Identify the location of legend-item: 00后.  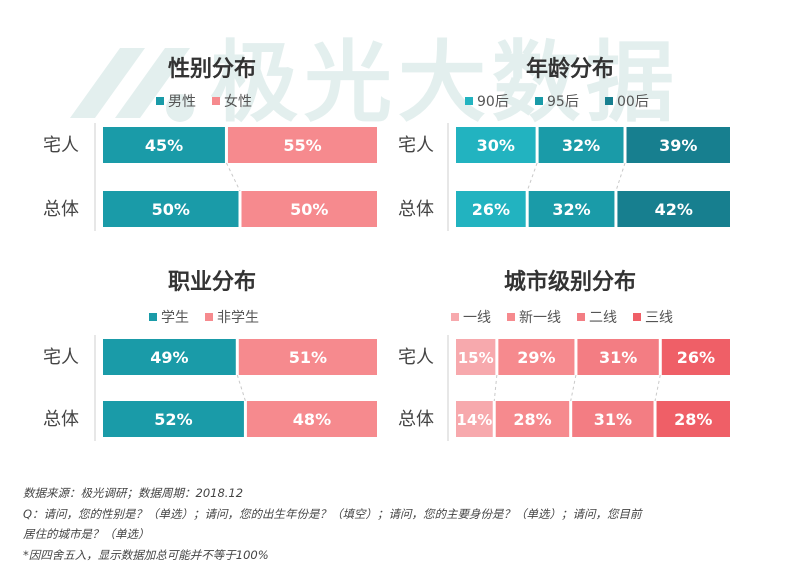
(633, 102).